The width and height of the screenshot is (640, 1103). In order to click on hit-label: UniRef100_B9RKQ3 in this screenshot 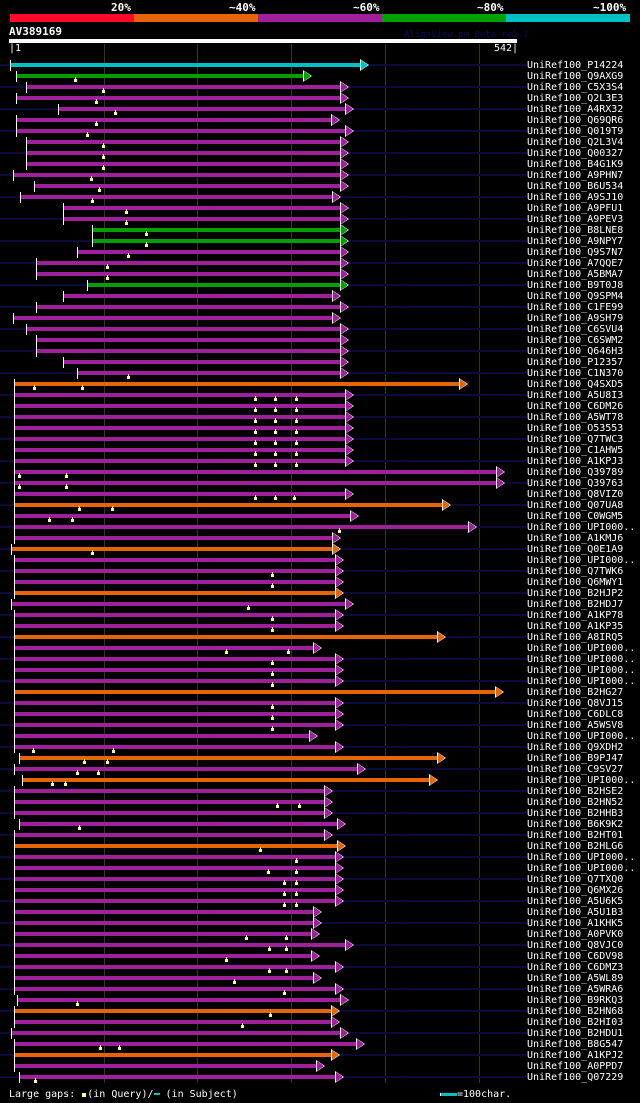, I will do `click(575, 1000)`.